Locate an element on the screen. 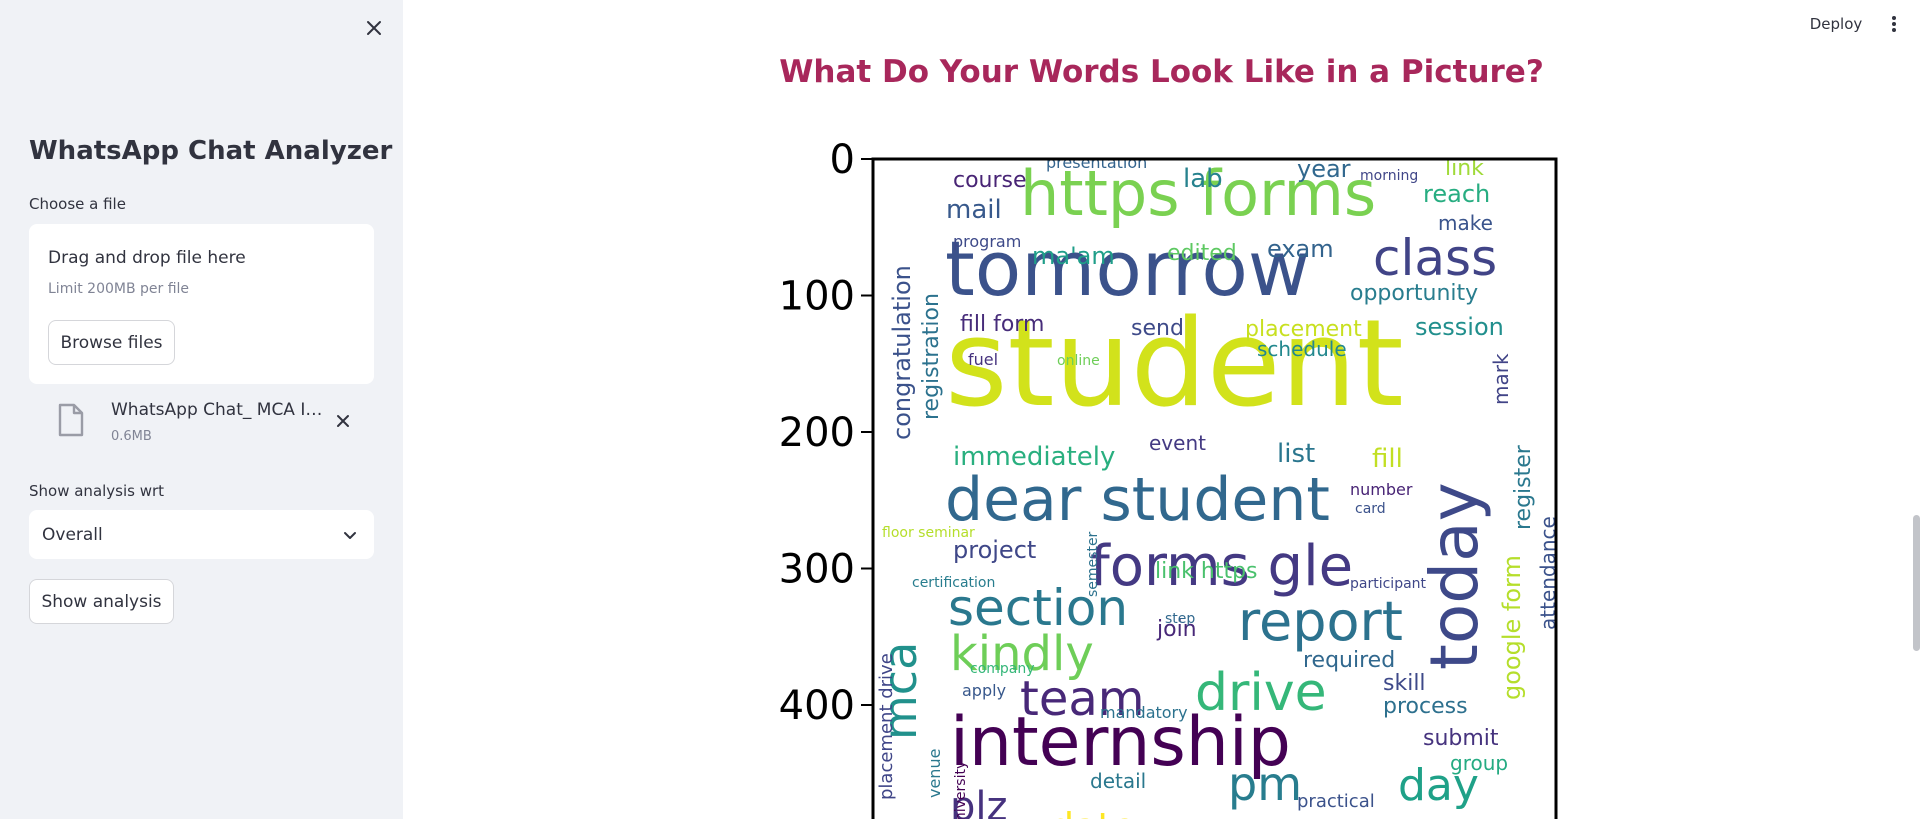  wordcloud-word: placement is located at coordinates (1303, 329).